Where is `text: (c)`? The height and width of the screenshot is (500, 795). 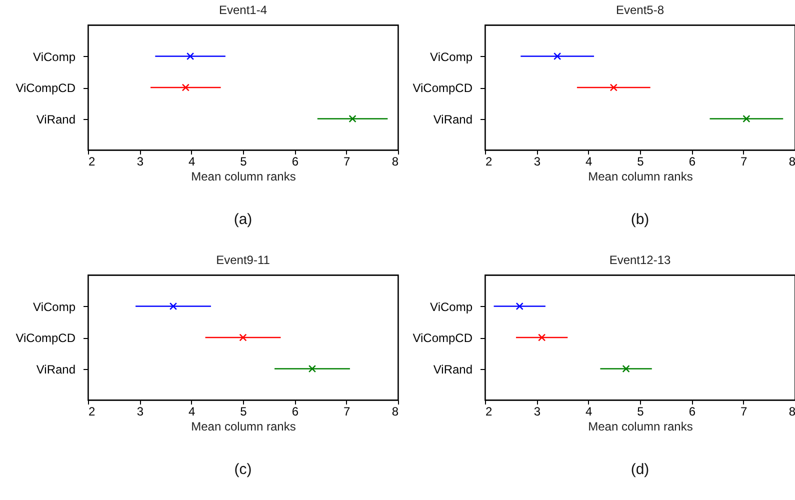
text: (c) is located at coordinates (243, 469).